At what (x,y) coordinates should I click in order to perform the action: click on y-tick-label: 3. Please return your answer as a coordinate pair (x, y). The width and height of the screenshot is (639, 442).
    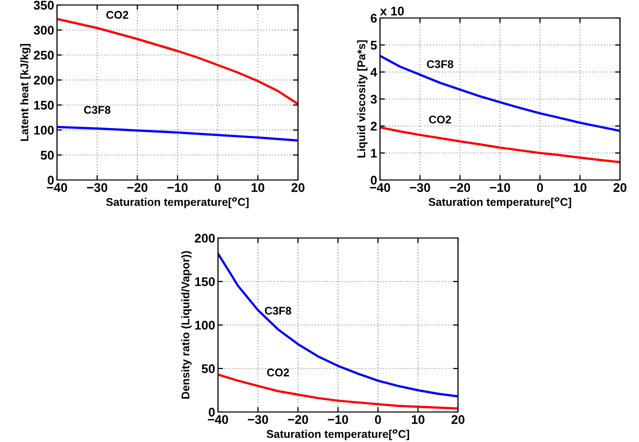
    Looking at the image, I should click on (373, 99).